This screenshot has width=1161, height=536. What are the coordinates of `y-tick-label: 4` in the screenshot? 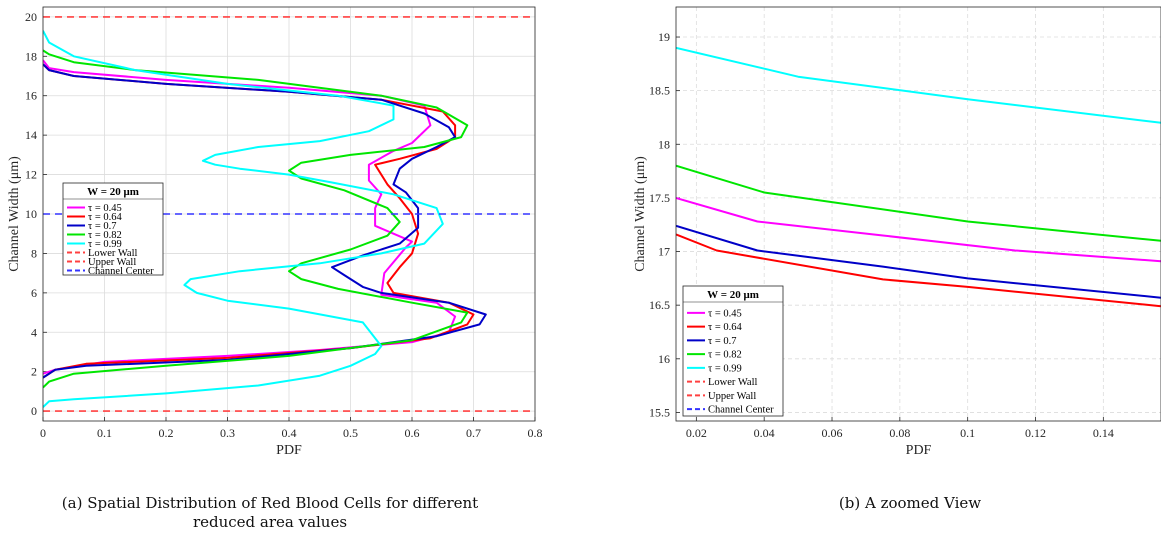 It's located at (34, 332).